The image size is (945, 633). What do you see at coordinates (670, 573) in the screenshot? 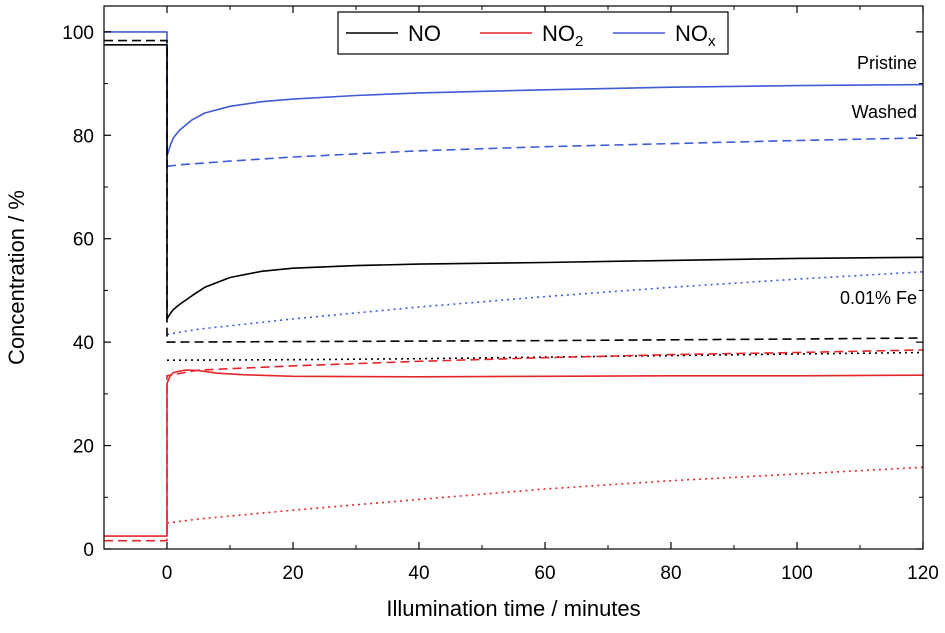
I see `x-tick-label: 80` at bounding box center [670, 573].